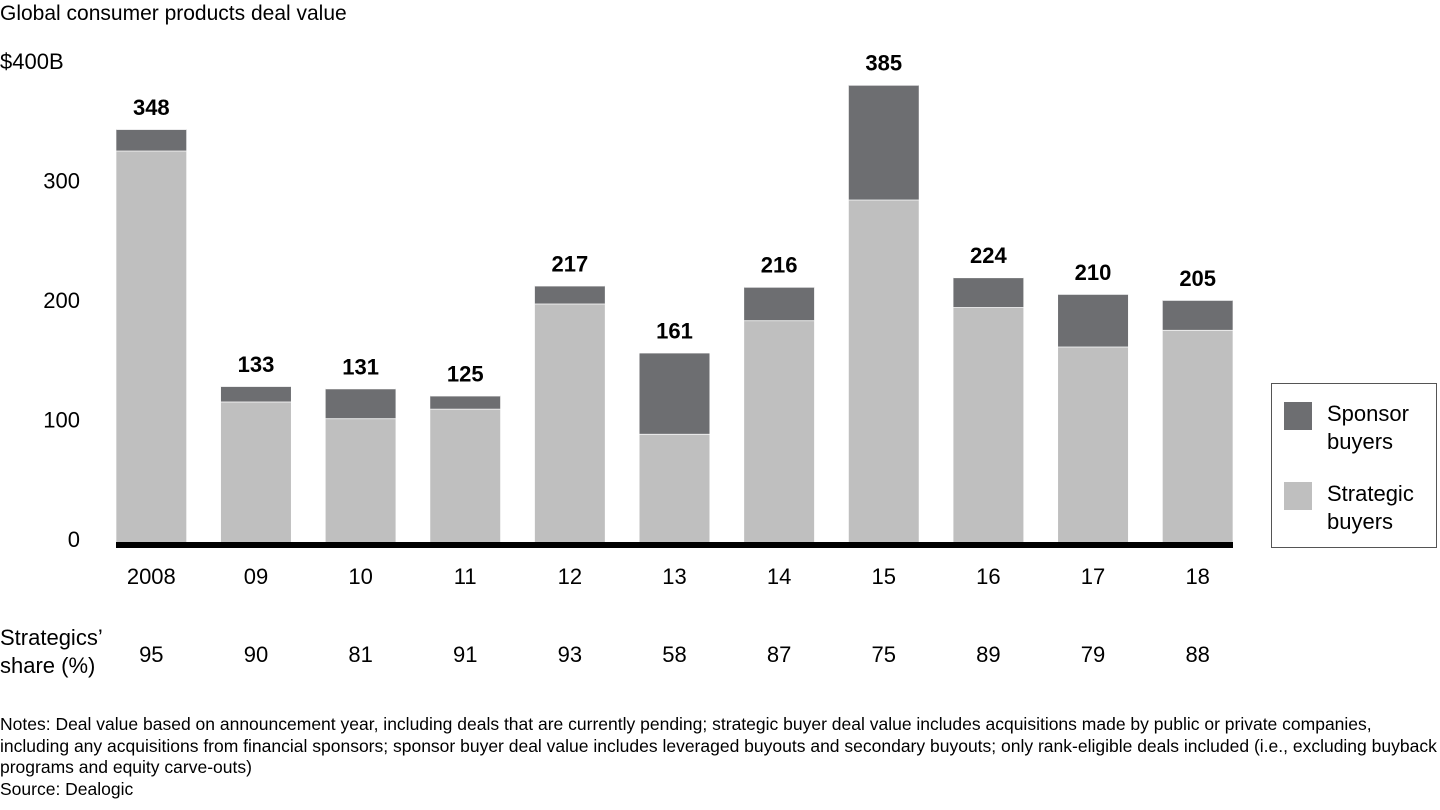 The width and height of the screenshot is (1440, 810). I want to click on total-label: 224, so click(988, 255).